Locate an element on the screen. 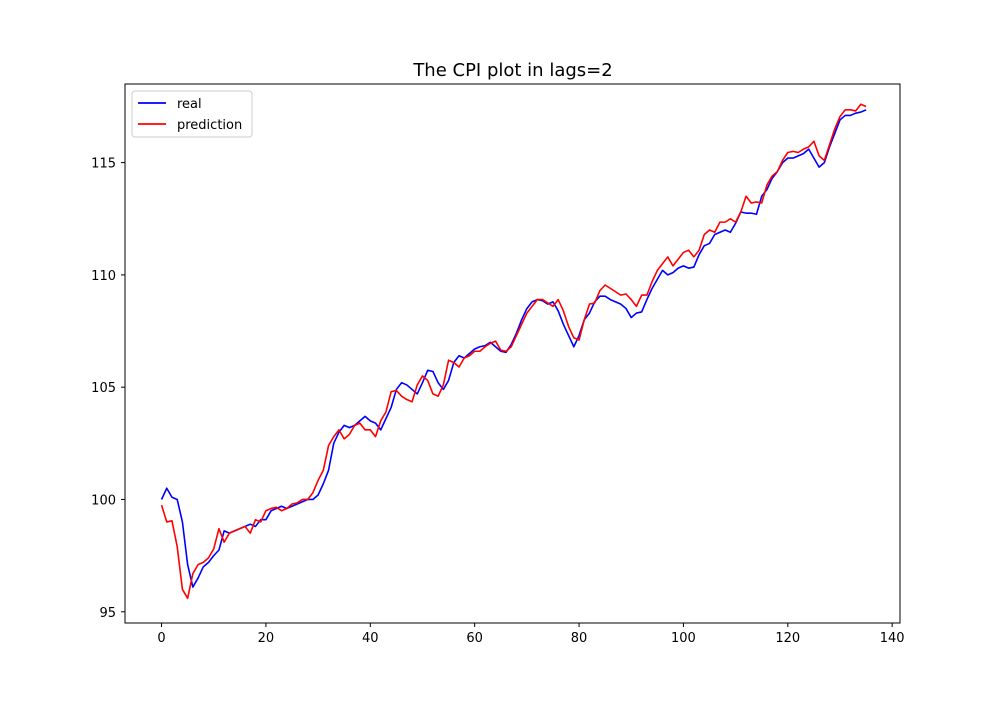 This screenshot has height=704, width=1000. x-tick-label: 120 is located at coordinates (787, 638).